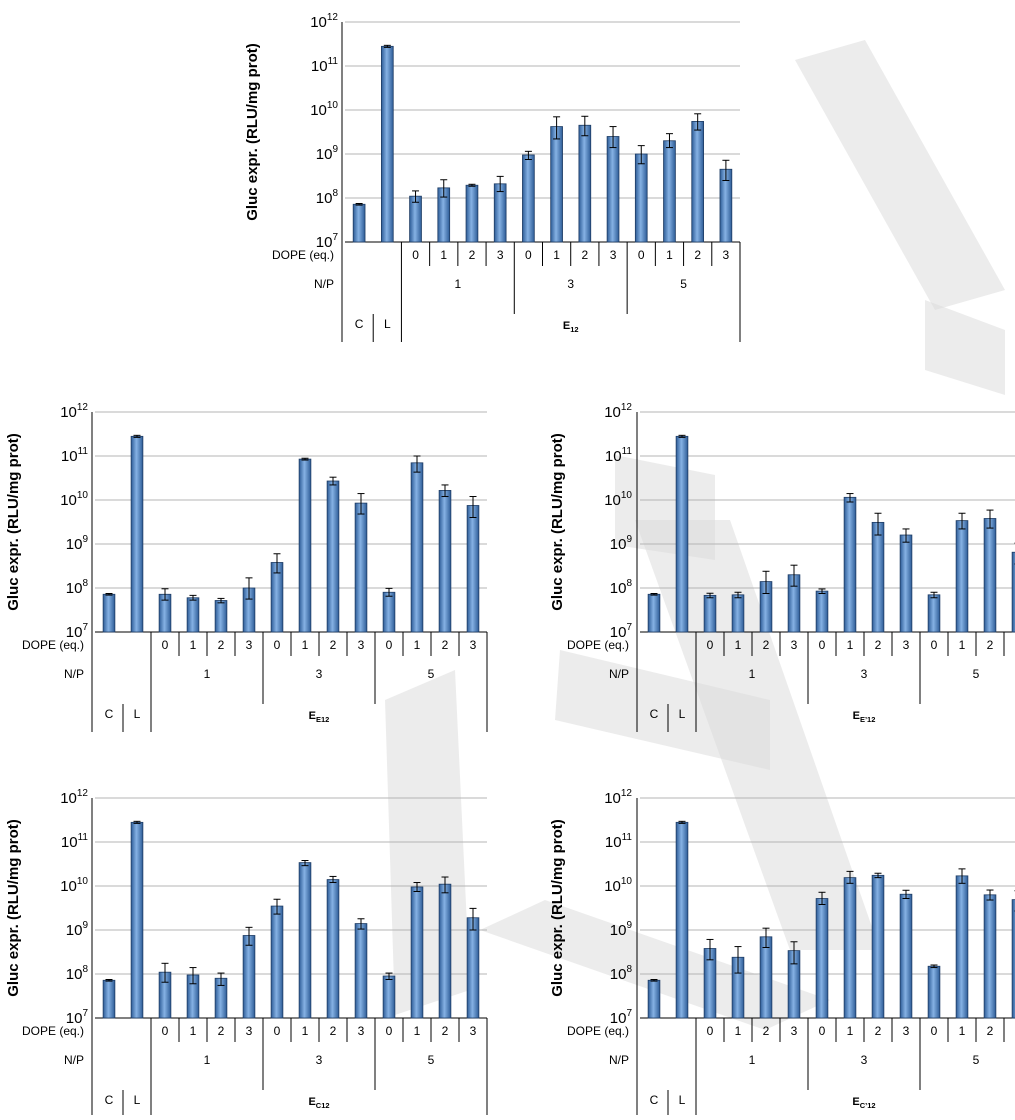 The width and height of the screenshot is (1015, 1120). I want to click on series-label: EE’12, so click(864, 717).